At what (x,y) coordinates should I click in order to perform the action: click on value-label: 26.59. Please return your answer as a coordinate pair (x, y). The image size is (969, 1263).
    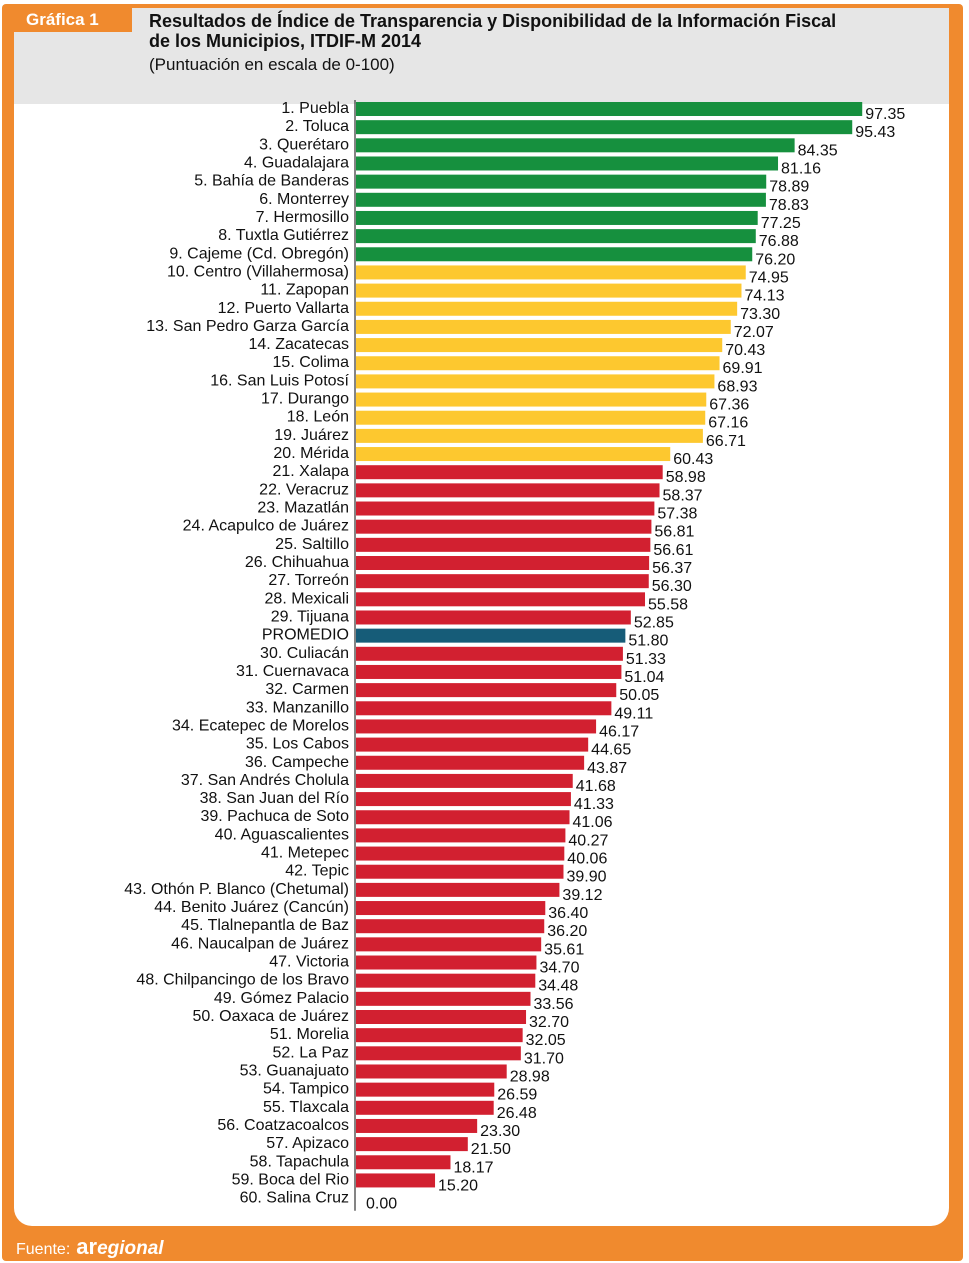
    Looking at the image, I should click on (517, 1095).